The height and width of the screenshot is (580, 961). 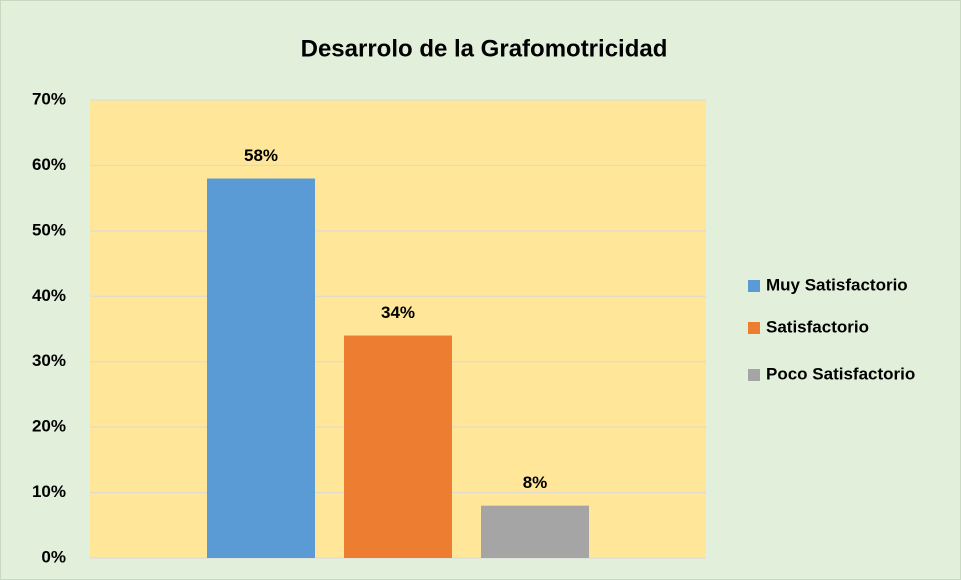 I want to click on value-label: 34%, so click(x=398, y=312).